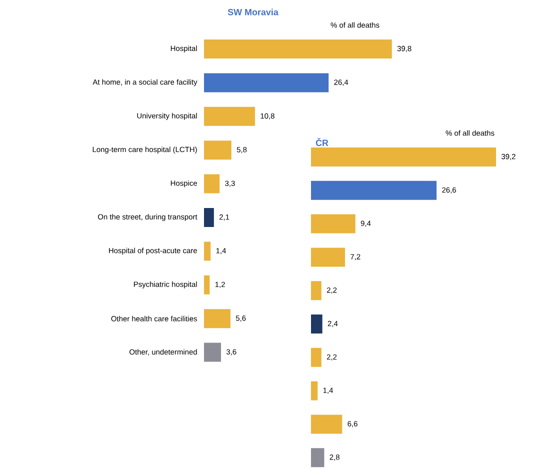  I want to click on chart-title: SW Moravia, so click(253, 12).